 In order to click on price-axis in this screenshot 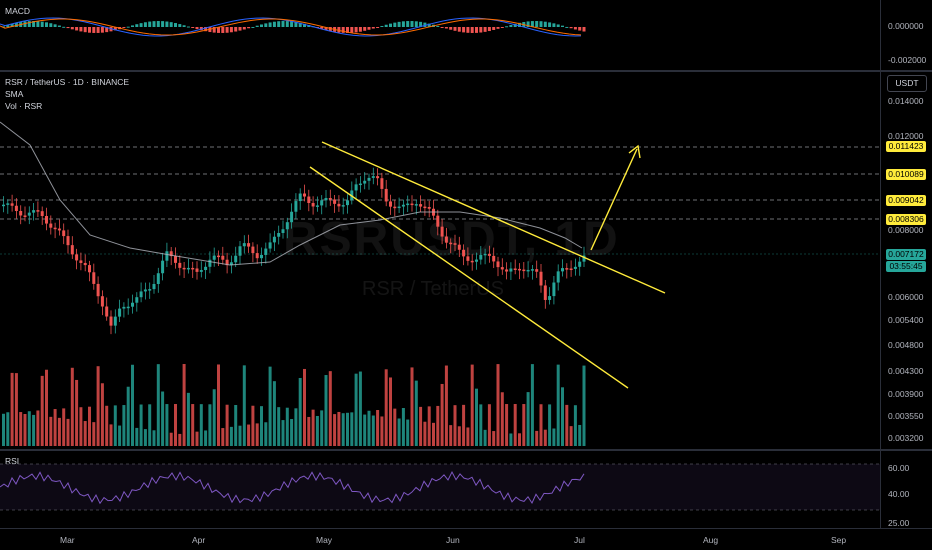, I will do `click(906, 264)`.